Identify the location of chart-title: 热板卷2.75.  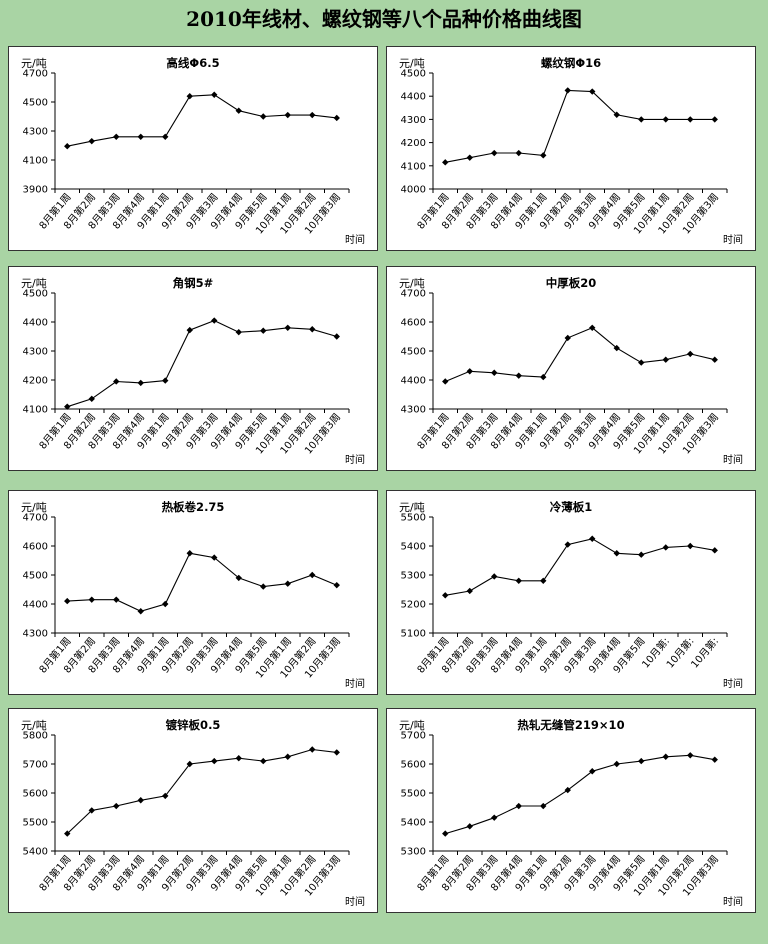
(193, 507).